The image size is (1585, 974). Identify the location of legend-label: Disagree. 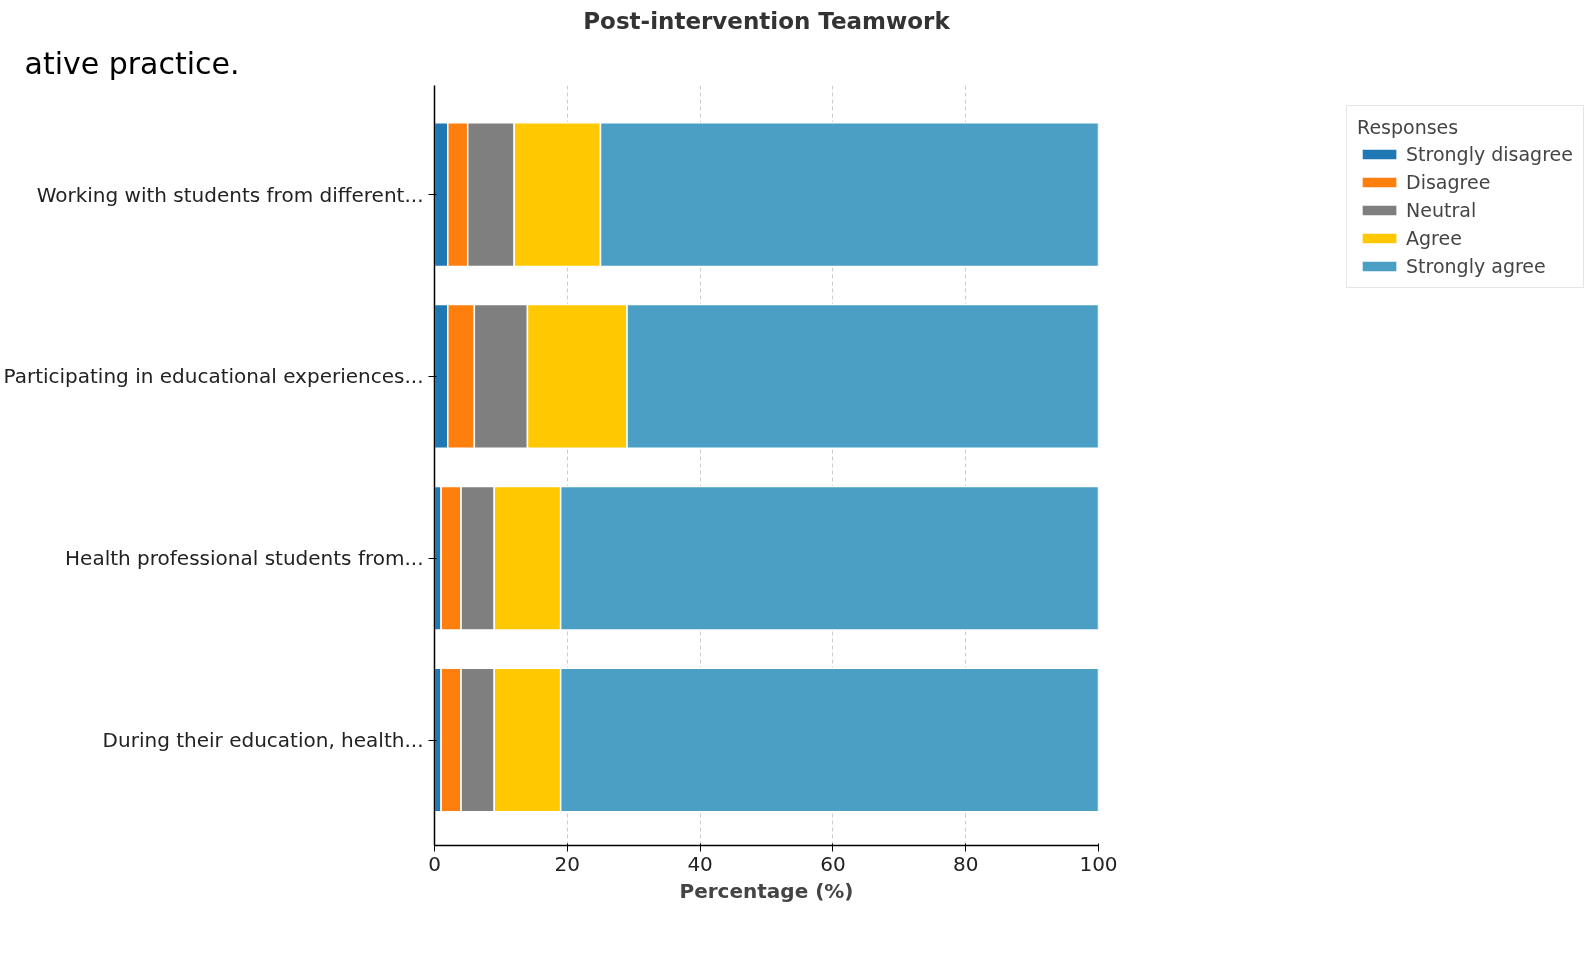
(1448, 182).